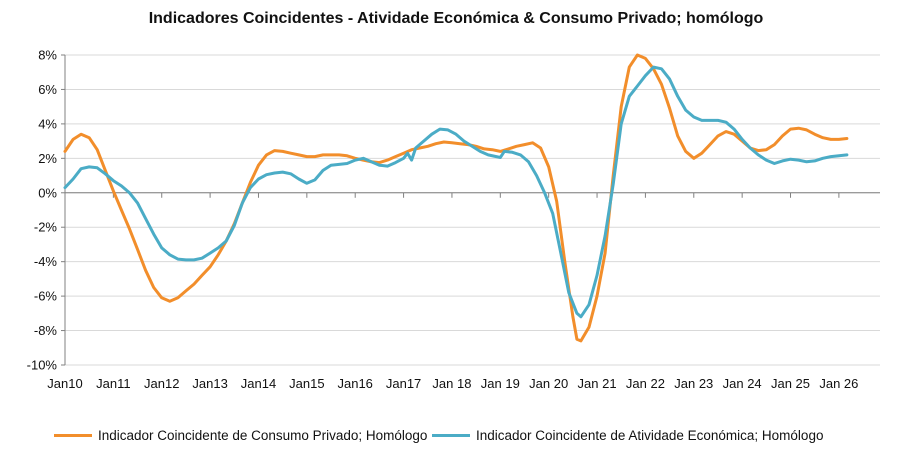 This screenshot has height=473, width=912. Describe the element at coordinates (64, 383) in the screenshot. I see `x-tick-label: Jan10` at that location.